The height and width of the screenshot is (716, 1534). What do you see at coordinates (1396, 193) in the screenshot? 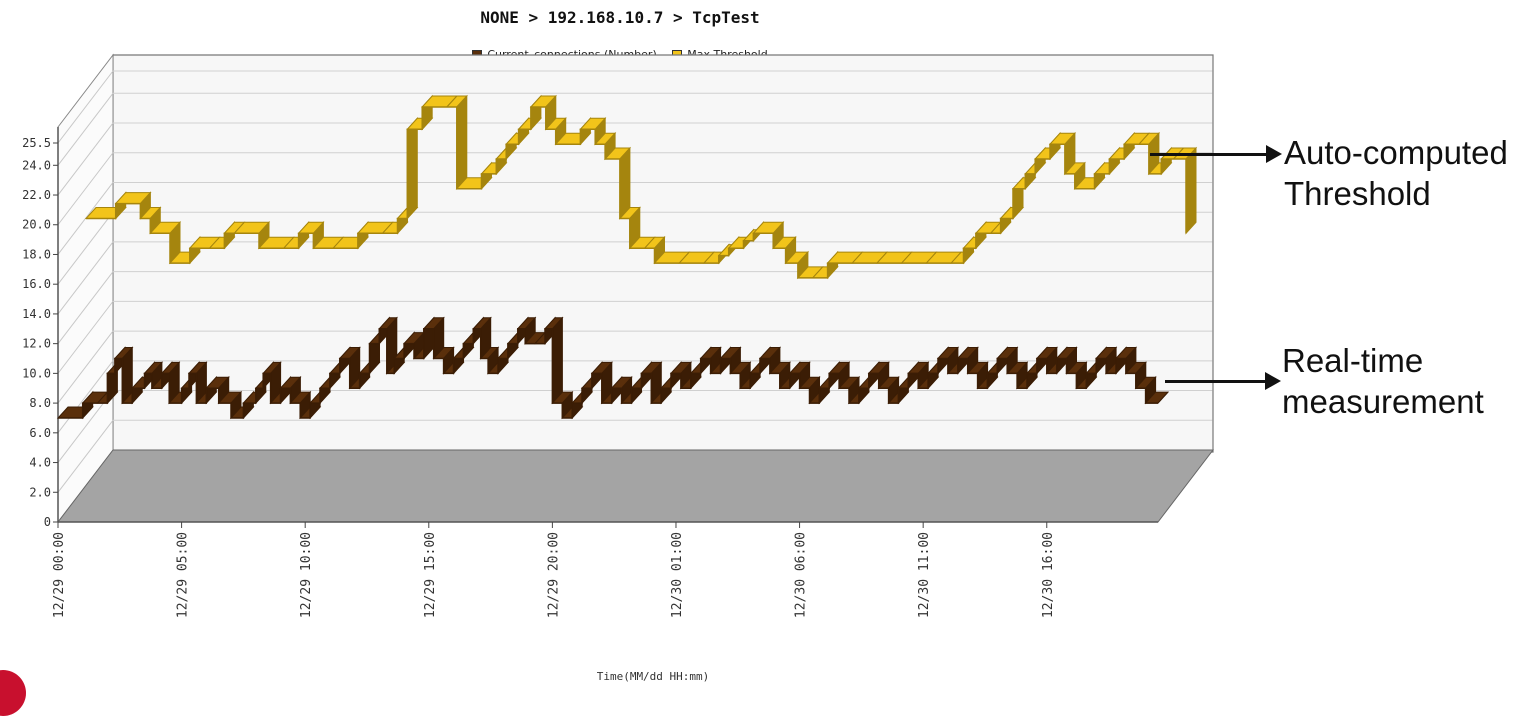
I see `annotation-threshold-line-2: Threshold` at bounding box center [1396, 193].